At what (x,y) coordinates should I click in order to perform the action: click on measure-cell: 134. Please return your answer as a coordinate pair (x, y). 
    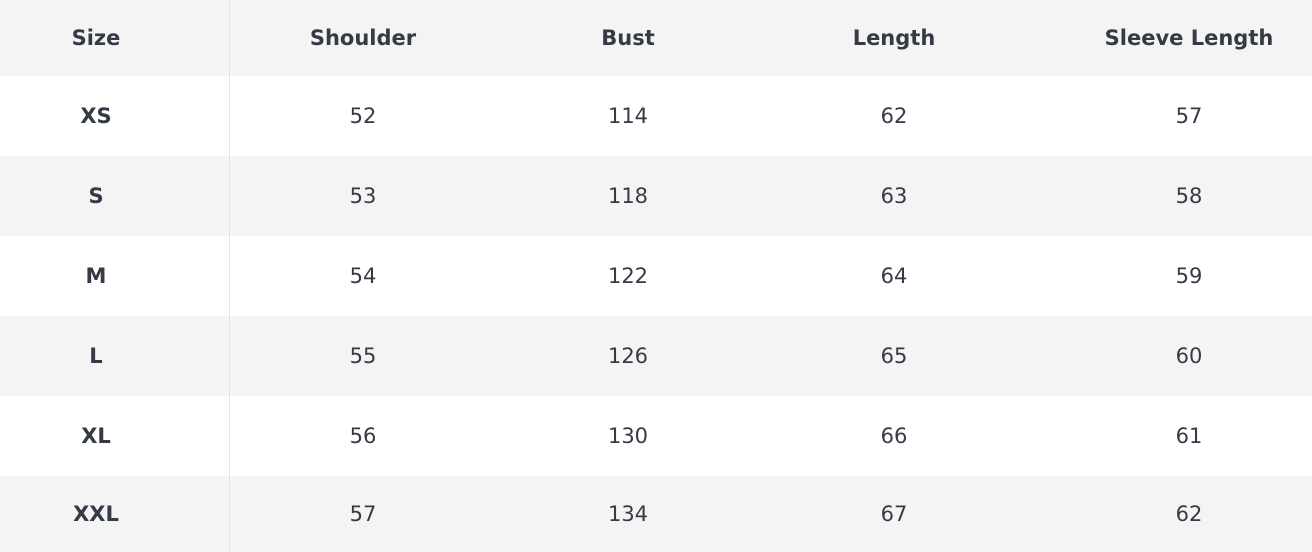
    Looking at the image, I should click on (628, 514).